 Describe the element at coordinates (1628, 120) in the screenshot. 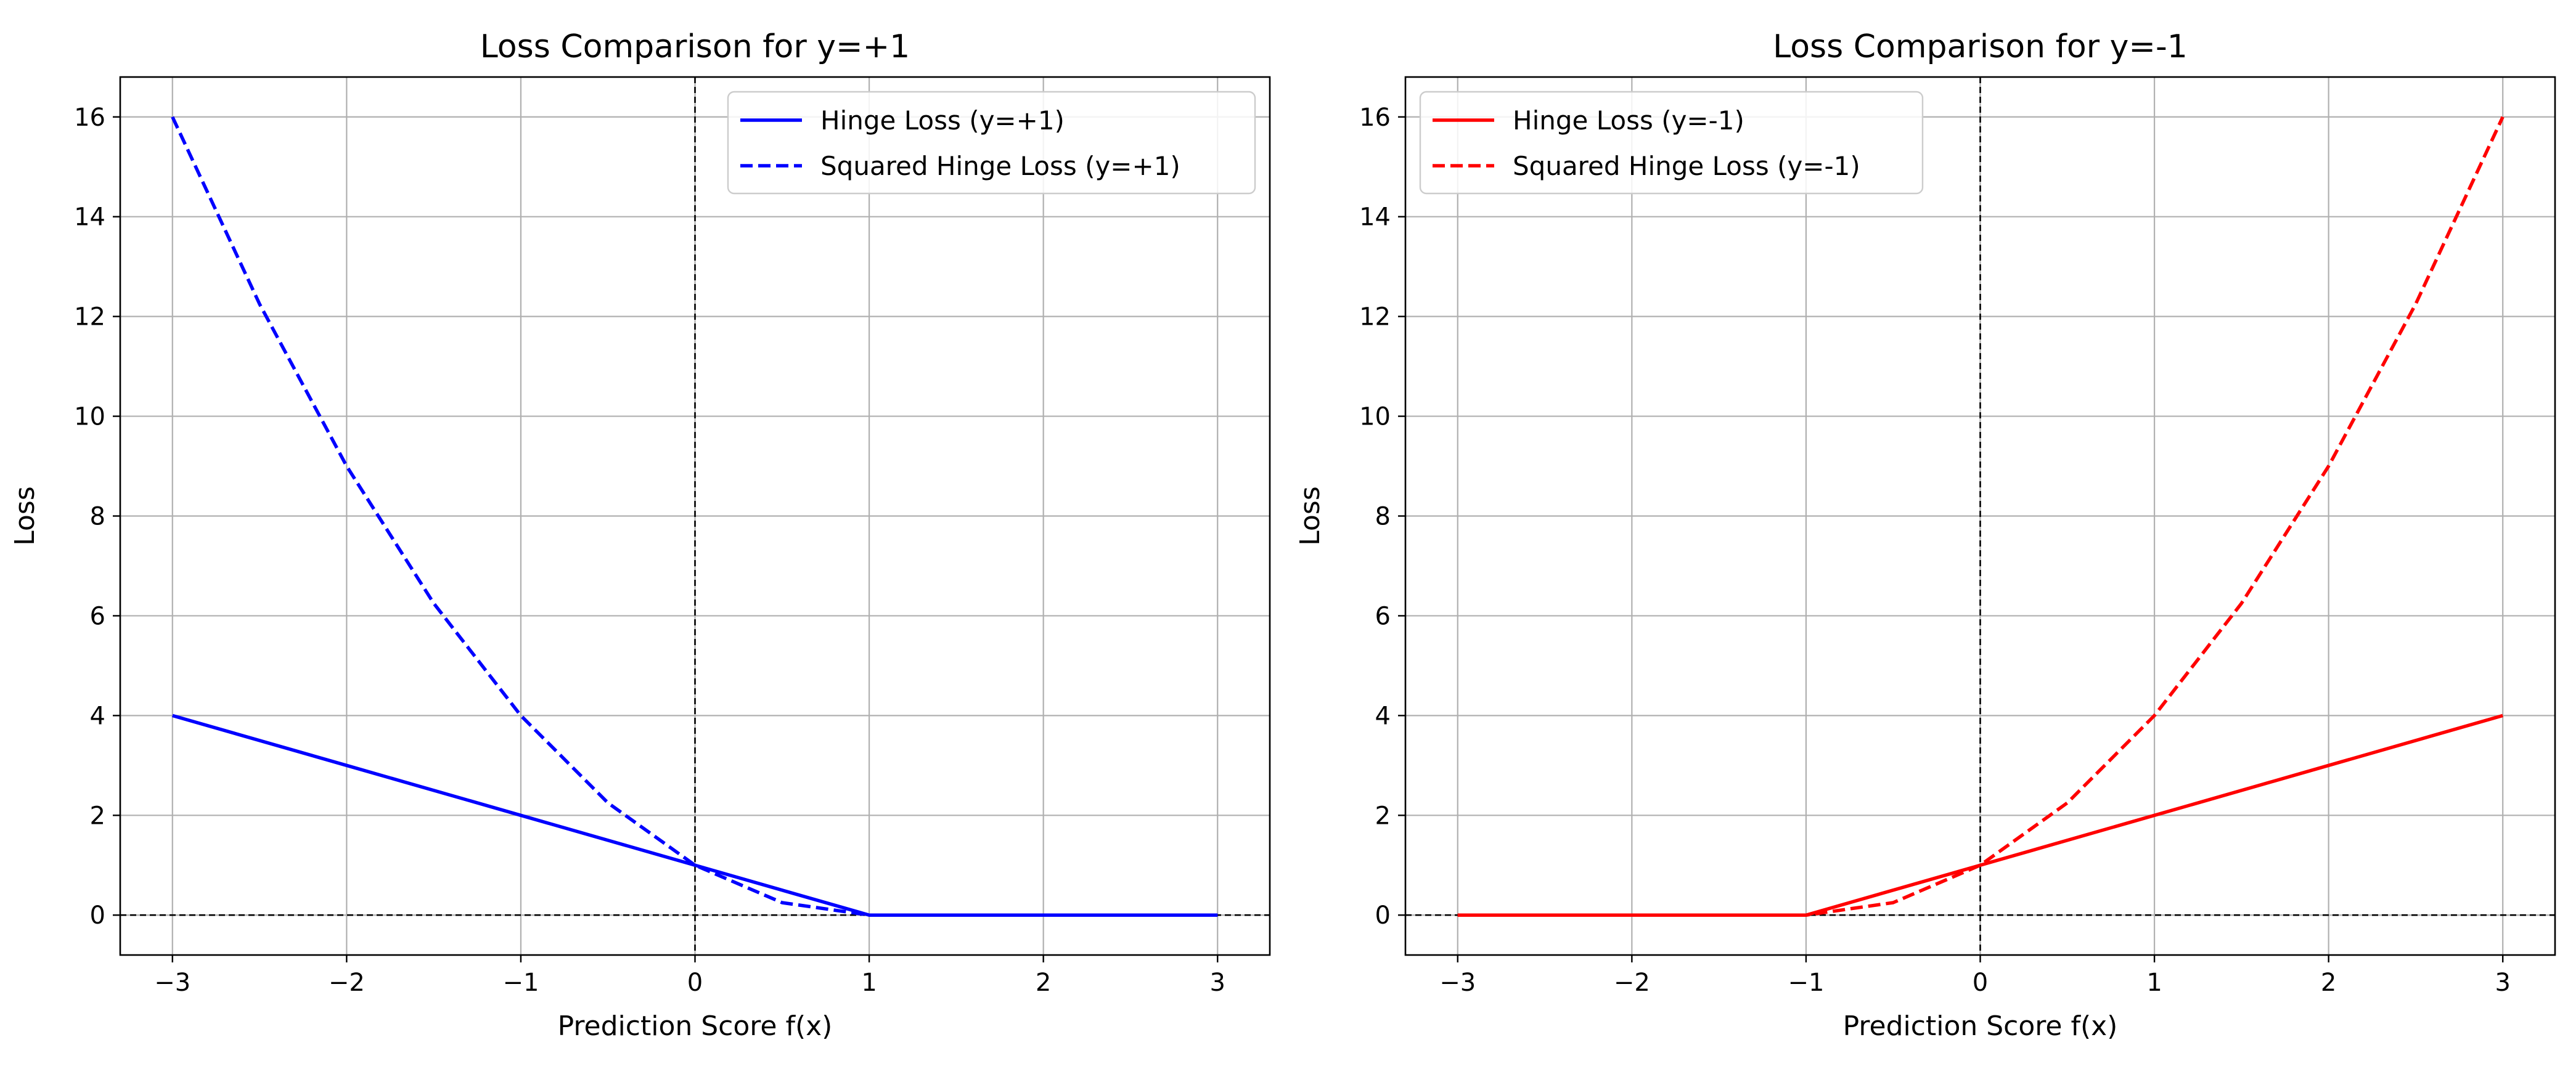

I see `legend-label: Hinge Loss (y=-1)` at that location.